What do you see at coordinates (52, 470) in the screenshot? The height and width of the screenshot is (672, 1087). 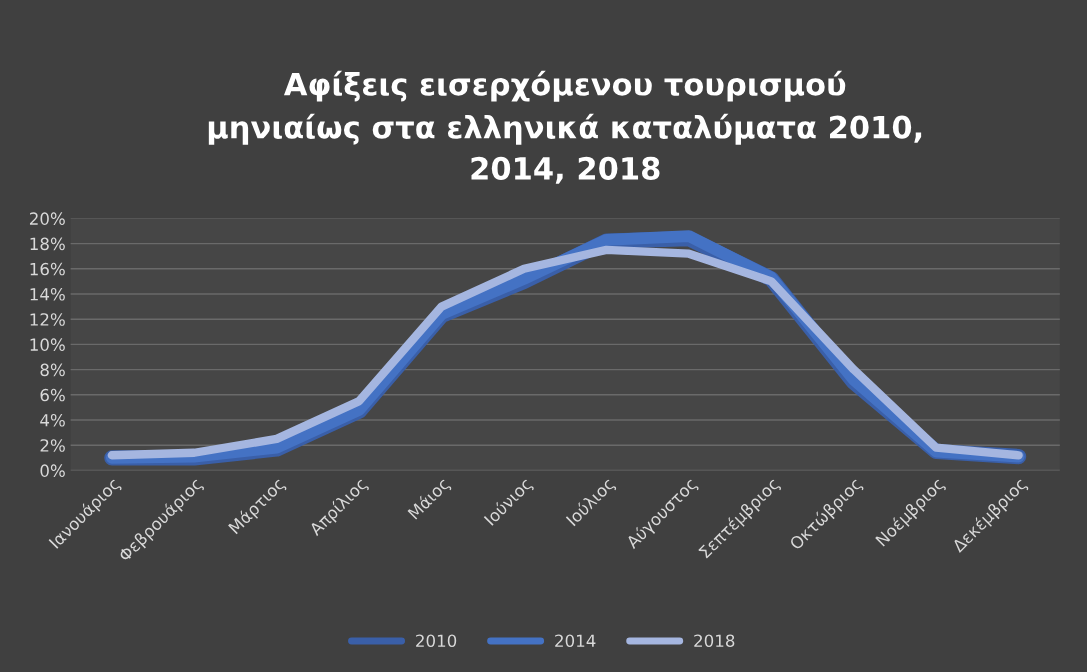 I see `y-tick-label: 0%` at bounding box center [52, 470].